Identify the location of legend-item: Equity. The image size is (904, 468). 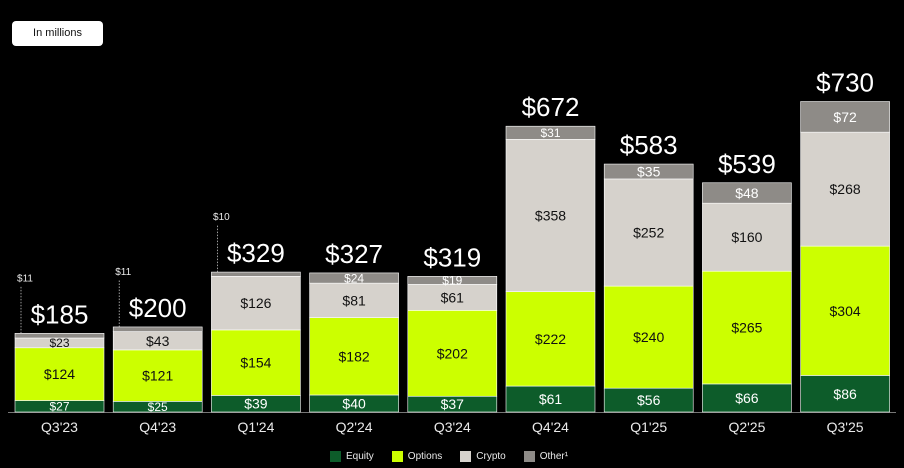
(352, 456).